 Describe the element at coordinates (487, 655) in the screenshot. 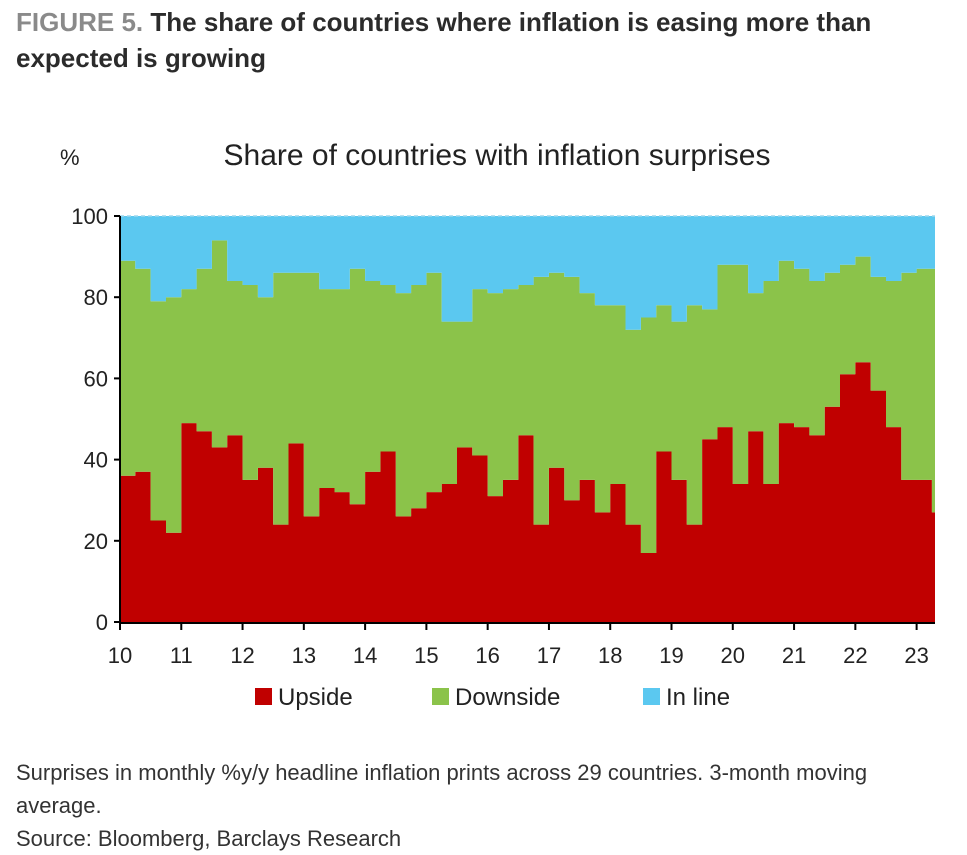

I see `x-tick-label: 16` at that location.